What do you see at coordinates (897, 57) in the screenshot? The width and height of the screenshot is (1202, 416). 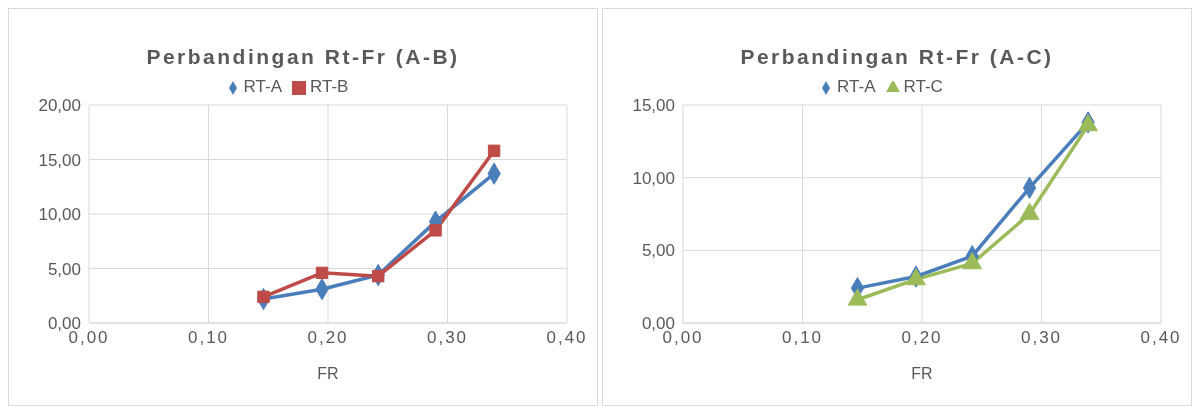 I see `chart-title: Perbandingan Rt-Fr (A-C)` at bounding box center [897, 57].